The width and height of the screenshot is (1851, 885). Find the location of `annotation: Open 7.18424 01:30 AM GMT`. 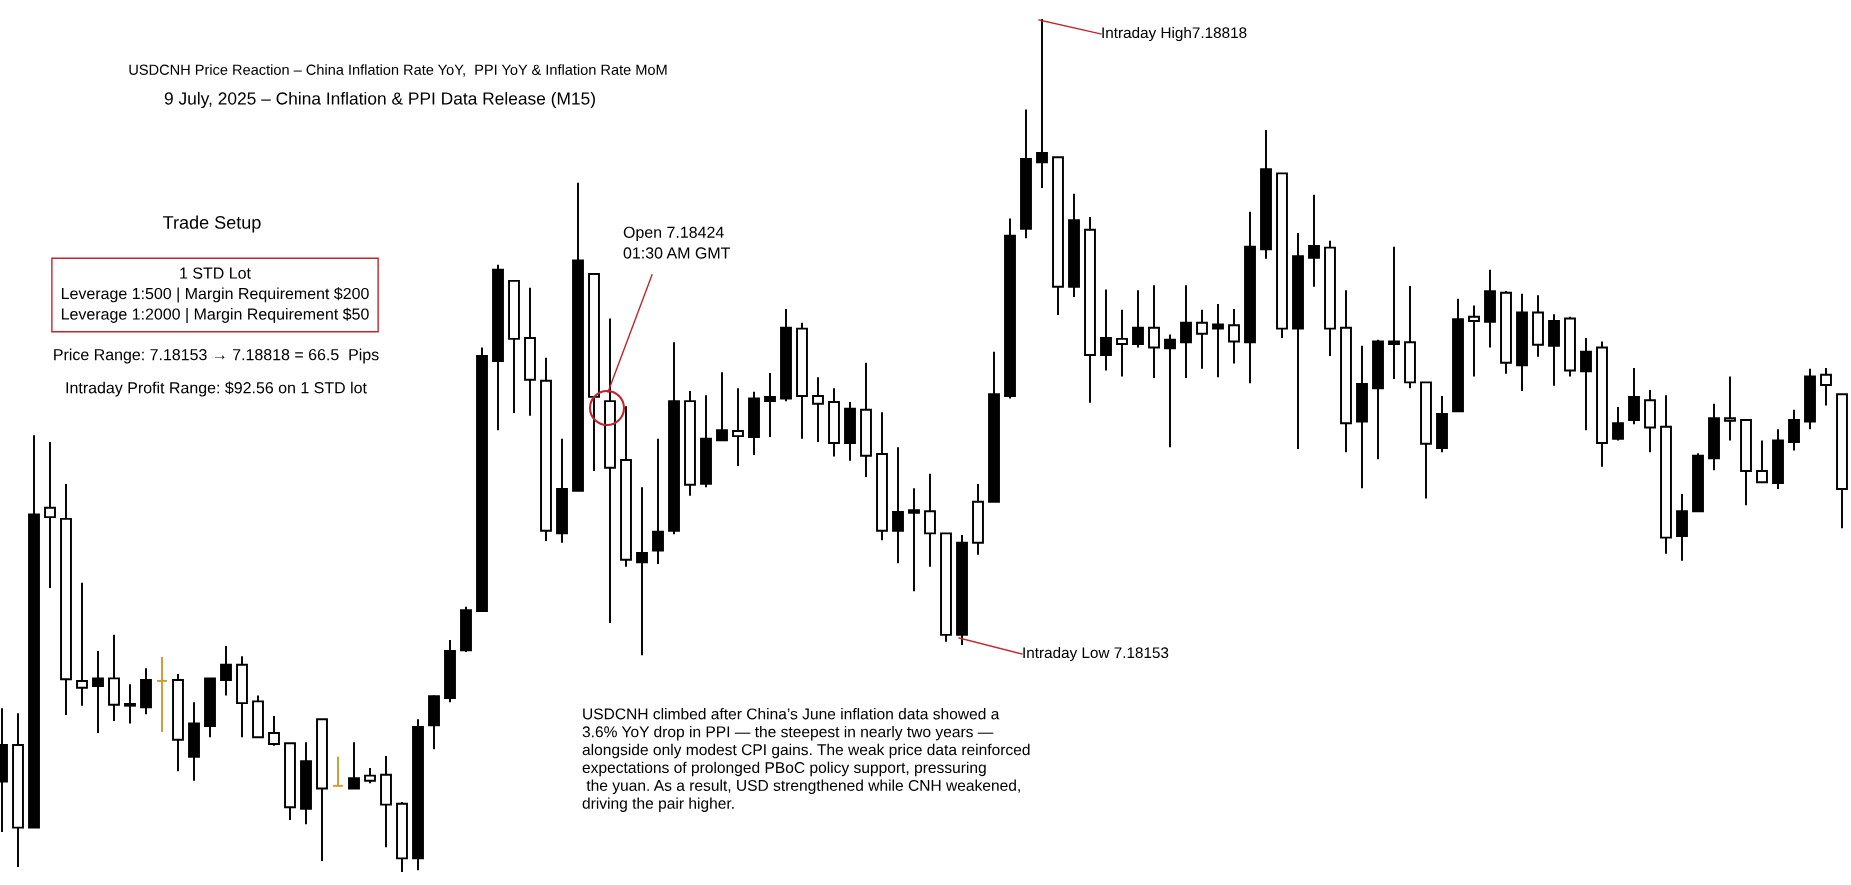

annotation: Open 7.18424 01:30 AM GMT is located at coordinates (677, 242).